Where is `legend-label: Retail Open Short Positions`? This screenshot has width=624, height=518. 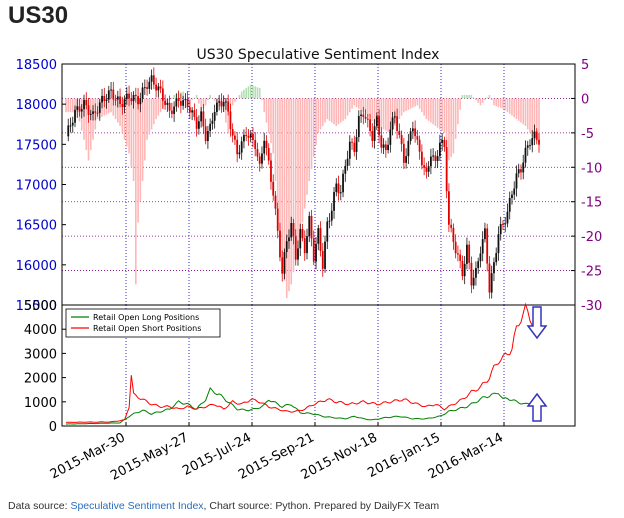
legend-label: Retail Open Short Positions is located at coordinates (147, 328).